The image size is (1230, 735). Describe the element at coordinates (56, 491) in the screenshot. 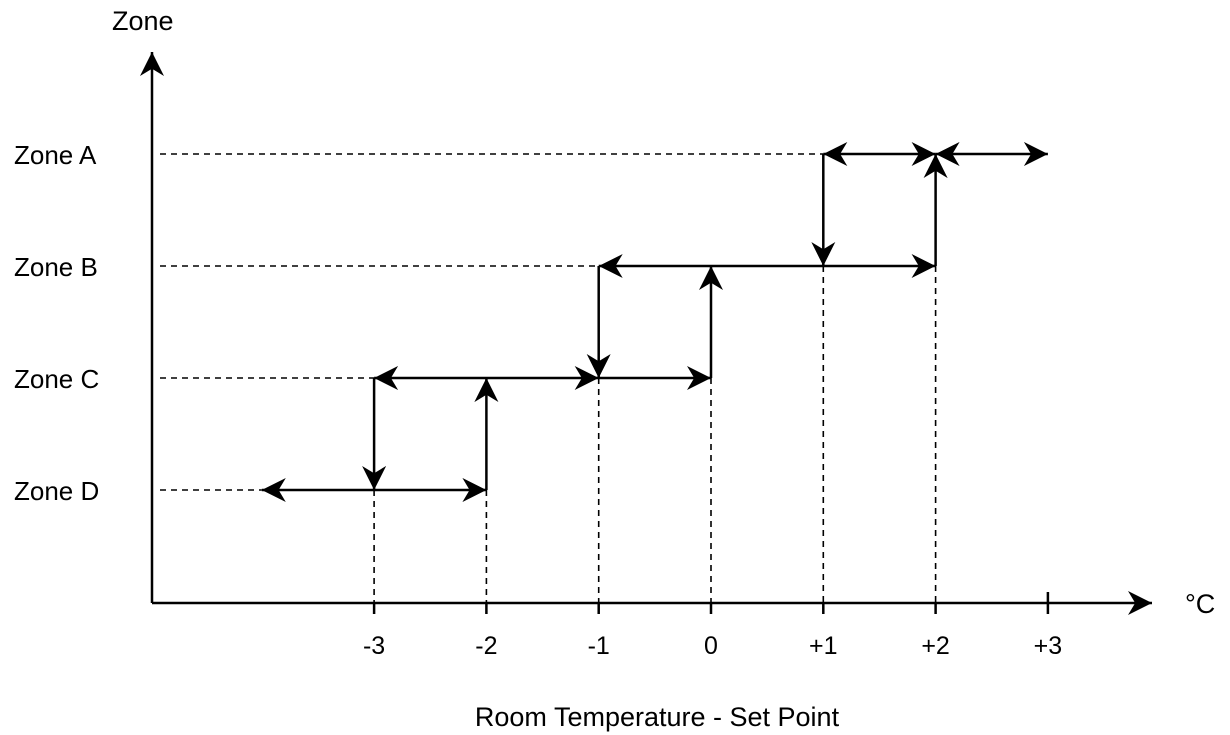

I see `zone-label-d: Zone D` at that location.